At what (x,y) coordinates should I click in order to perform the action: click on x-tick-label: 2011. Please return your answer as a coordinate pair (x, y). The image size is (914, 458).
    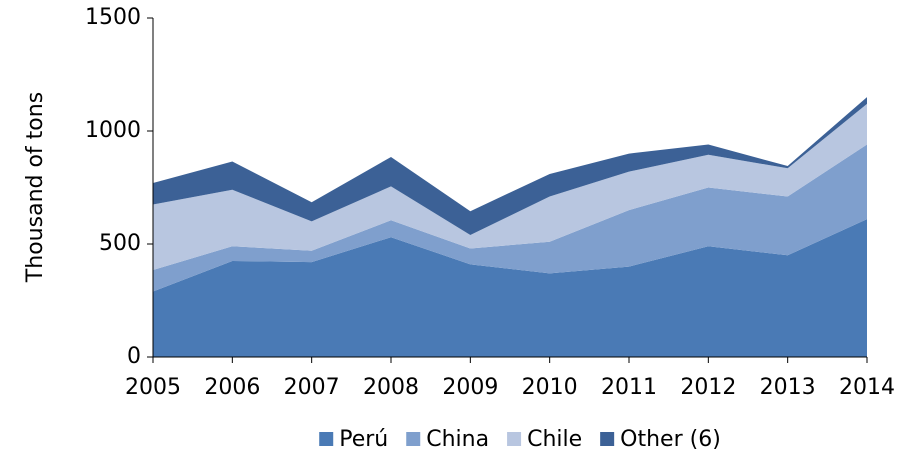
    Looking at the image, I should click on (629, 387).